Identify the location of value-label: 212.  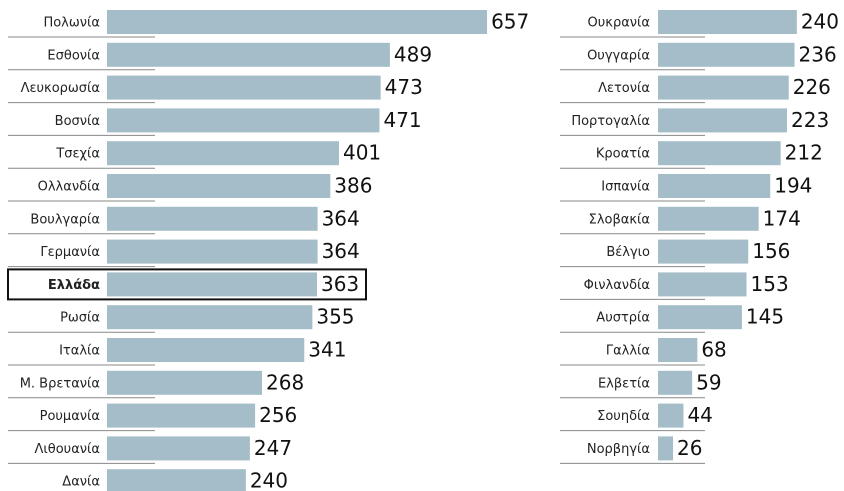
(804, 153).